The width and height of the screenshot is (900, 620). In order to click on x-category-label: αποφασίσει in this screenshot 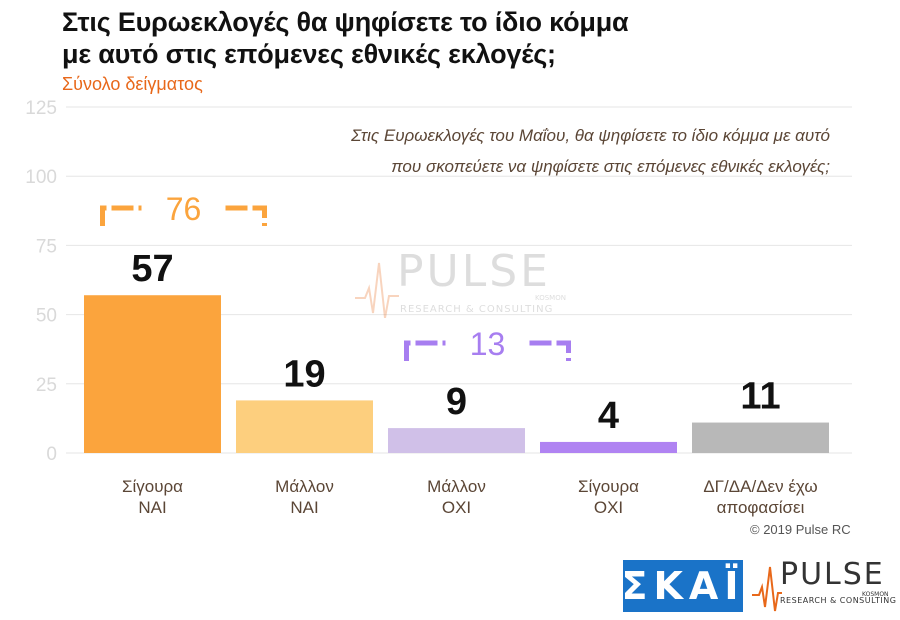, I will do `click(761, 507)`.